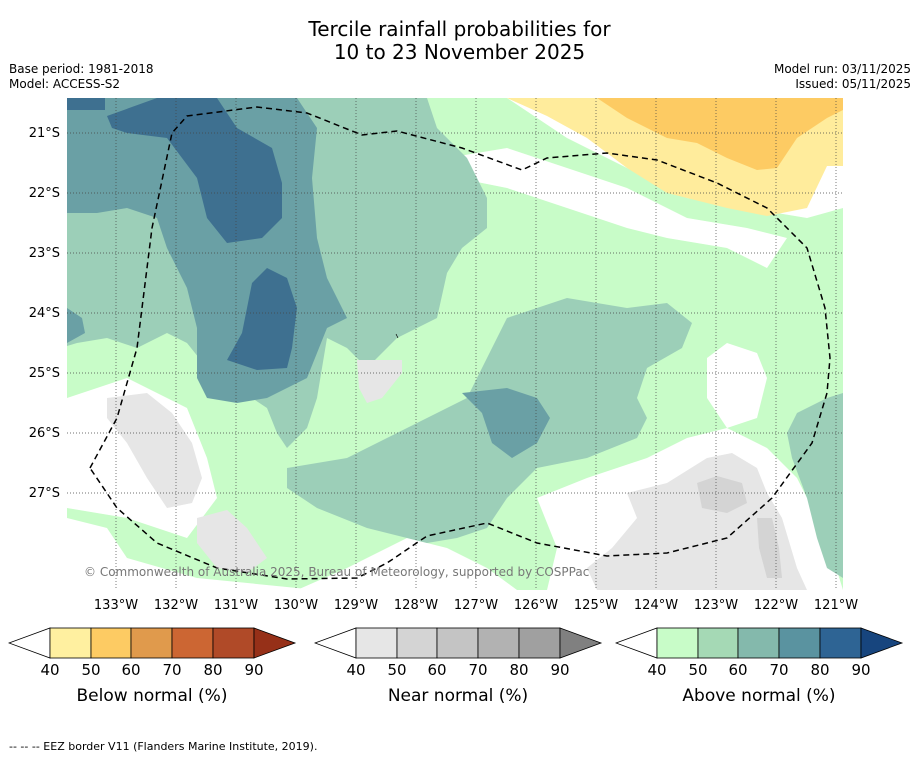 Image resolution: width=919 pixels, height=758 pixels. I want to click on base-period: Base period: 1981-2018, so click(81, 69).